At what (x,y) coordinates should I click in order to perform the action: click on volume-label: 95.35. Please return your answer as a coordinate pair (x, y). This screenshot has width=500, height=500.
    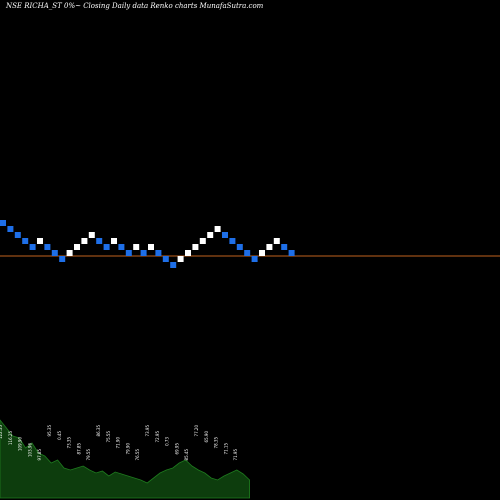
    Looking at the image, I should click on (49, 431).